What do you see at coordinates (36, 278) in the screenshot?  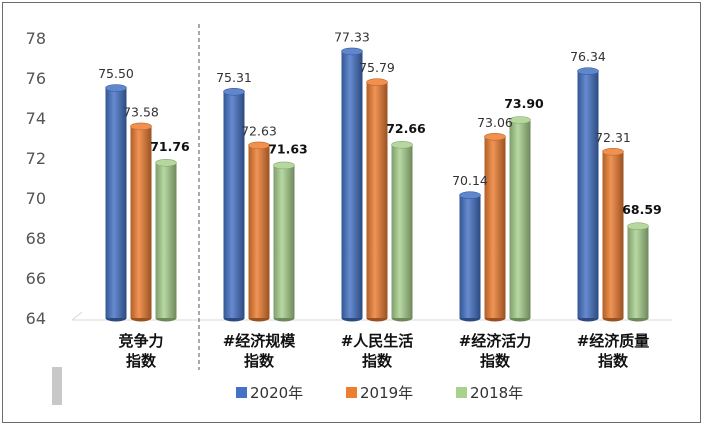 I see `y-tick-label: 66` at bounding box center [36, 278].